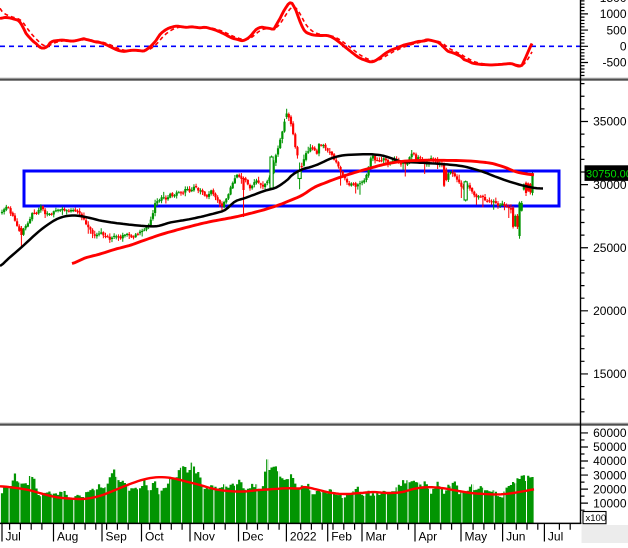 This screenshot has width=628, height=548. I want to click on svg-text: 500, so click(616, 30).